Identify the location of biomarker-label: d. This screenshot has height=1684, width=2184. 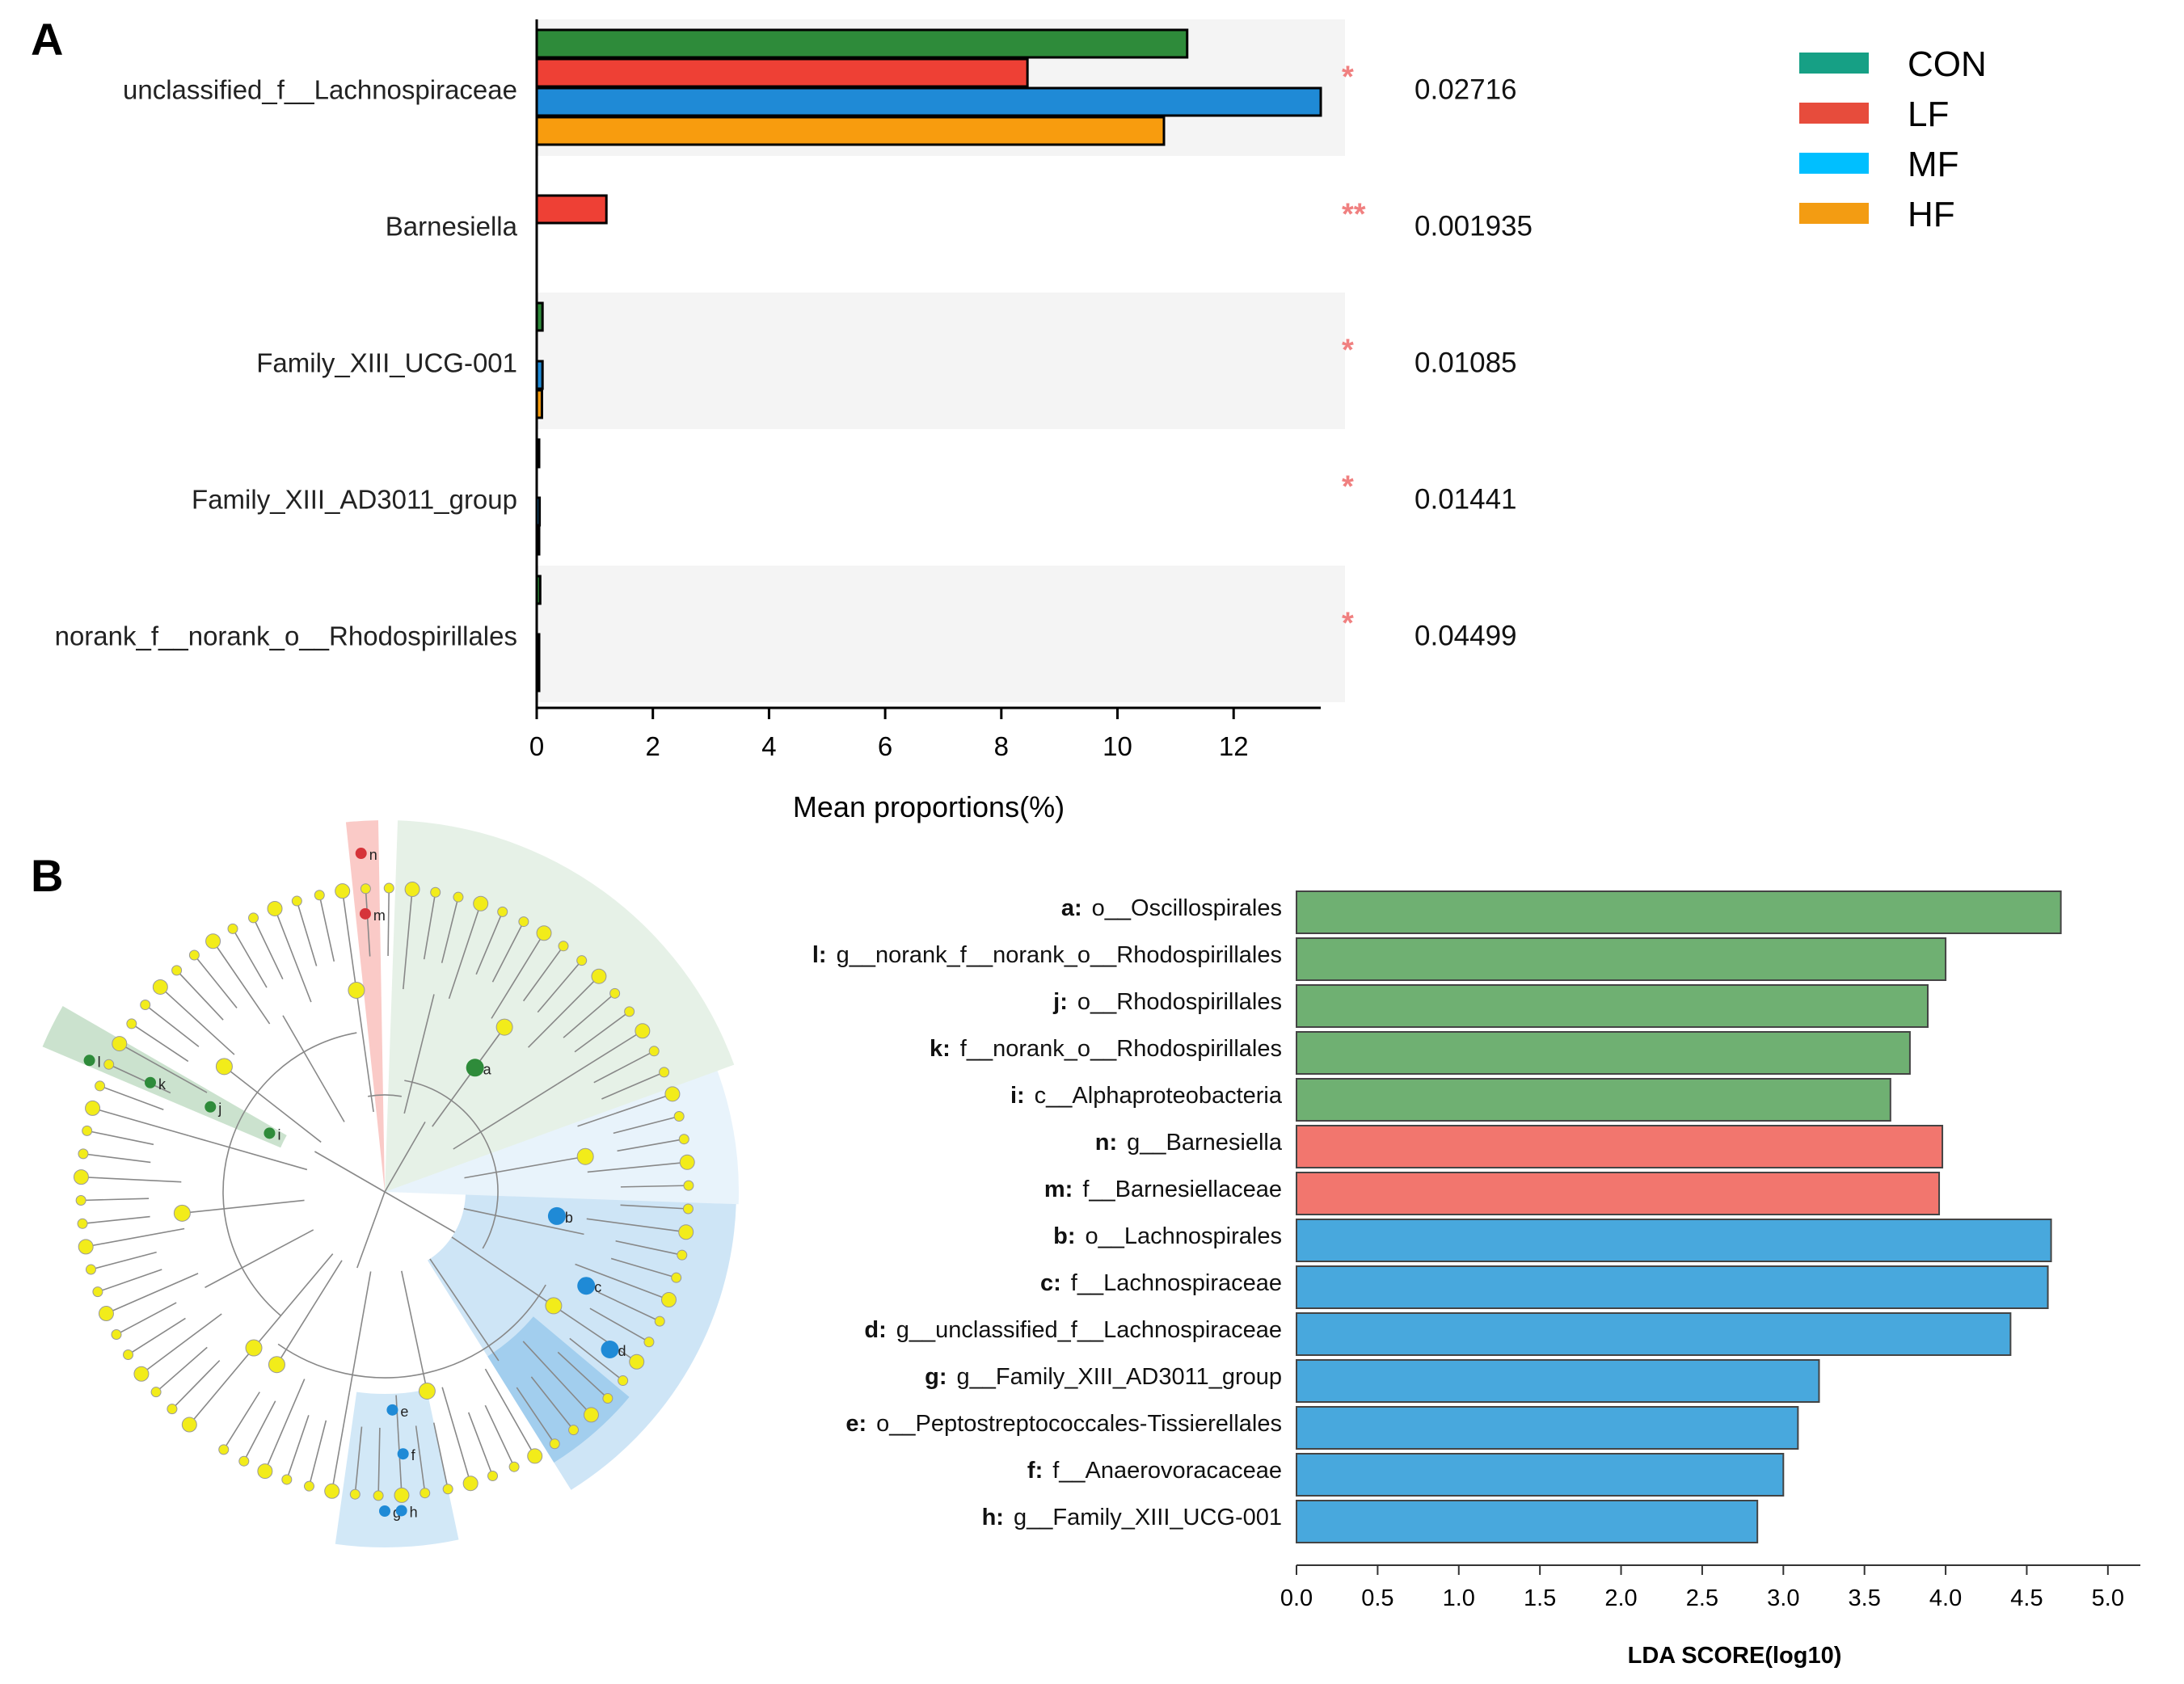
(622, 1351).